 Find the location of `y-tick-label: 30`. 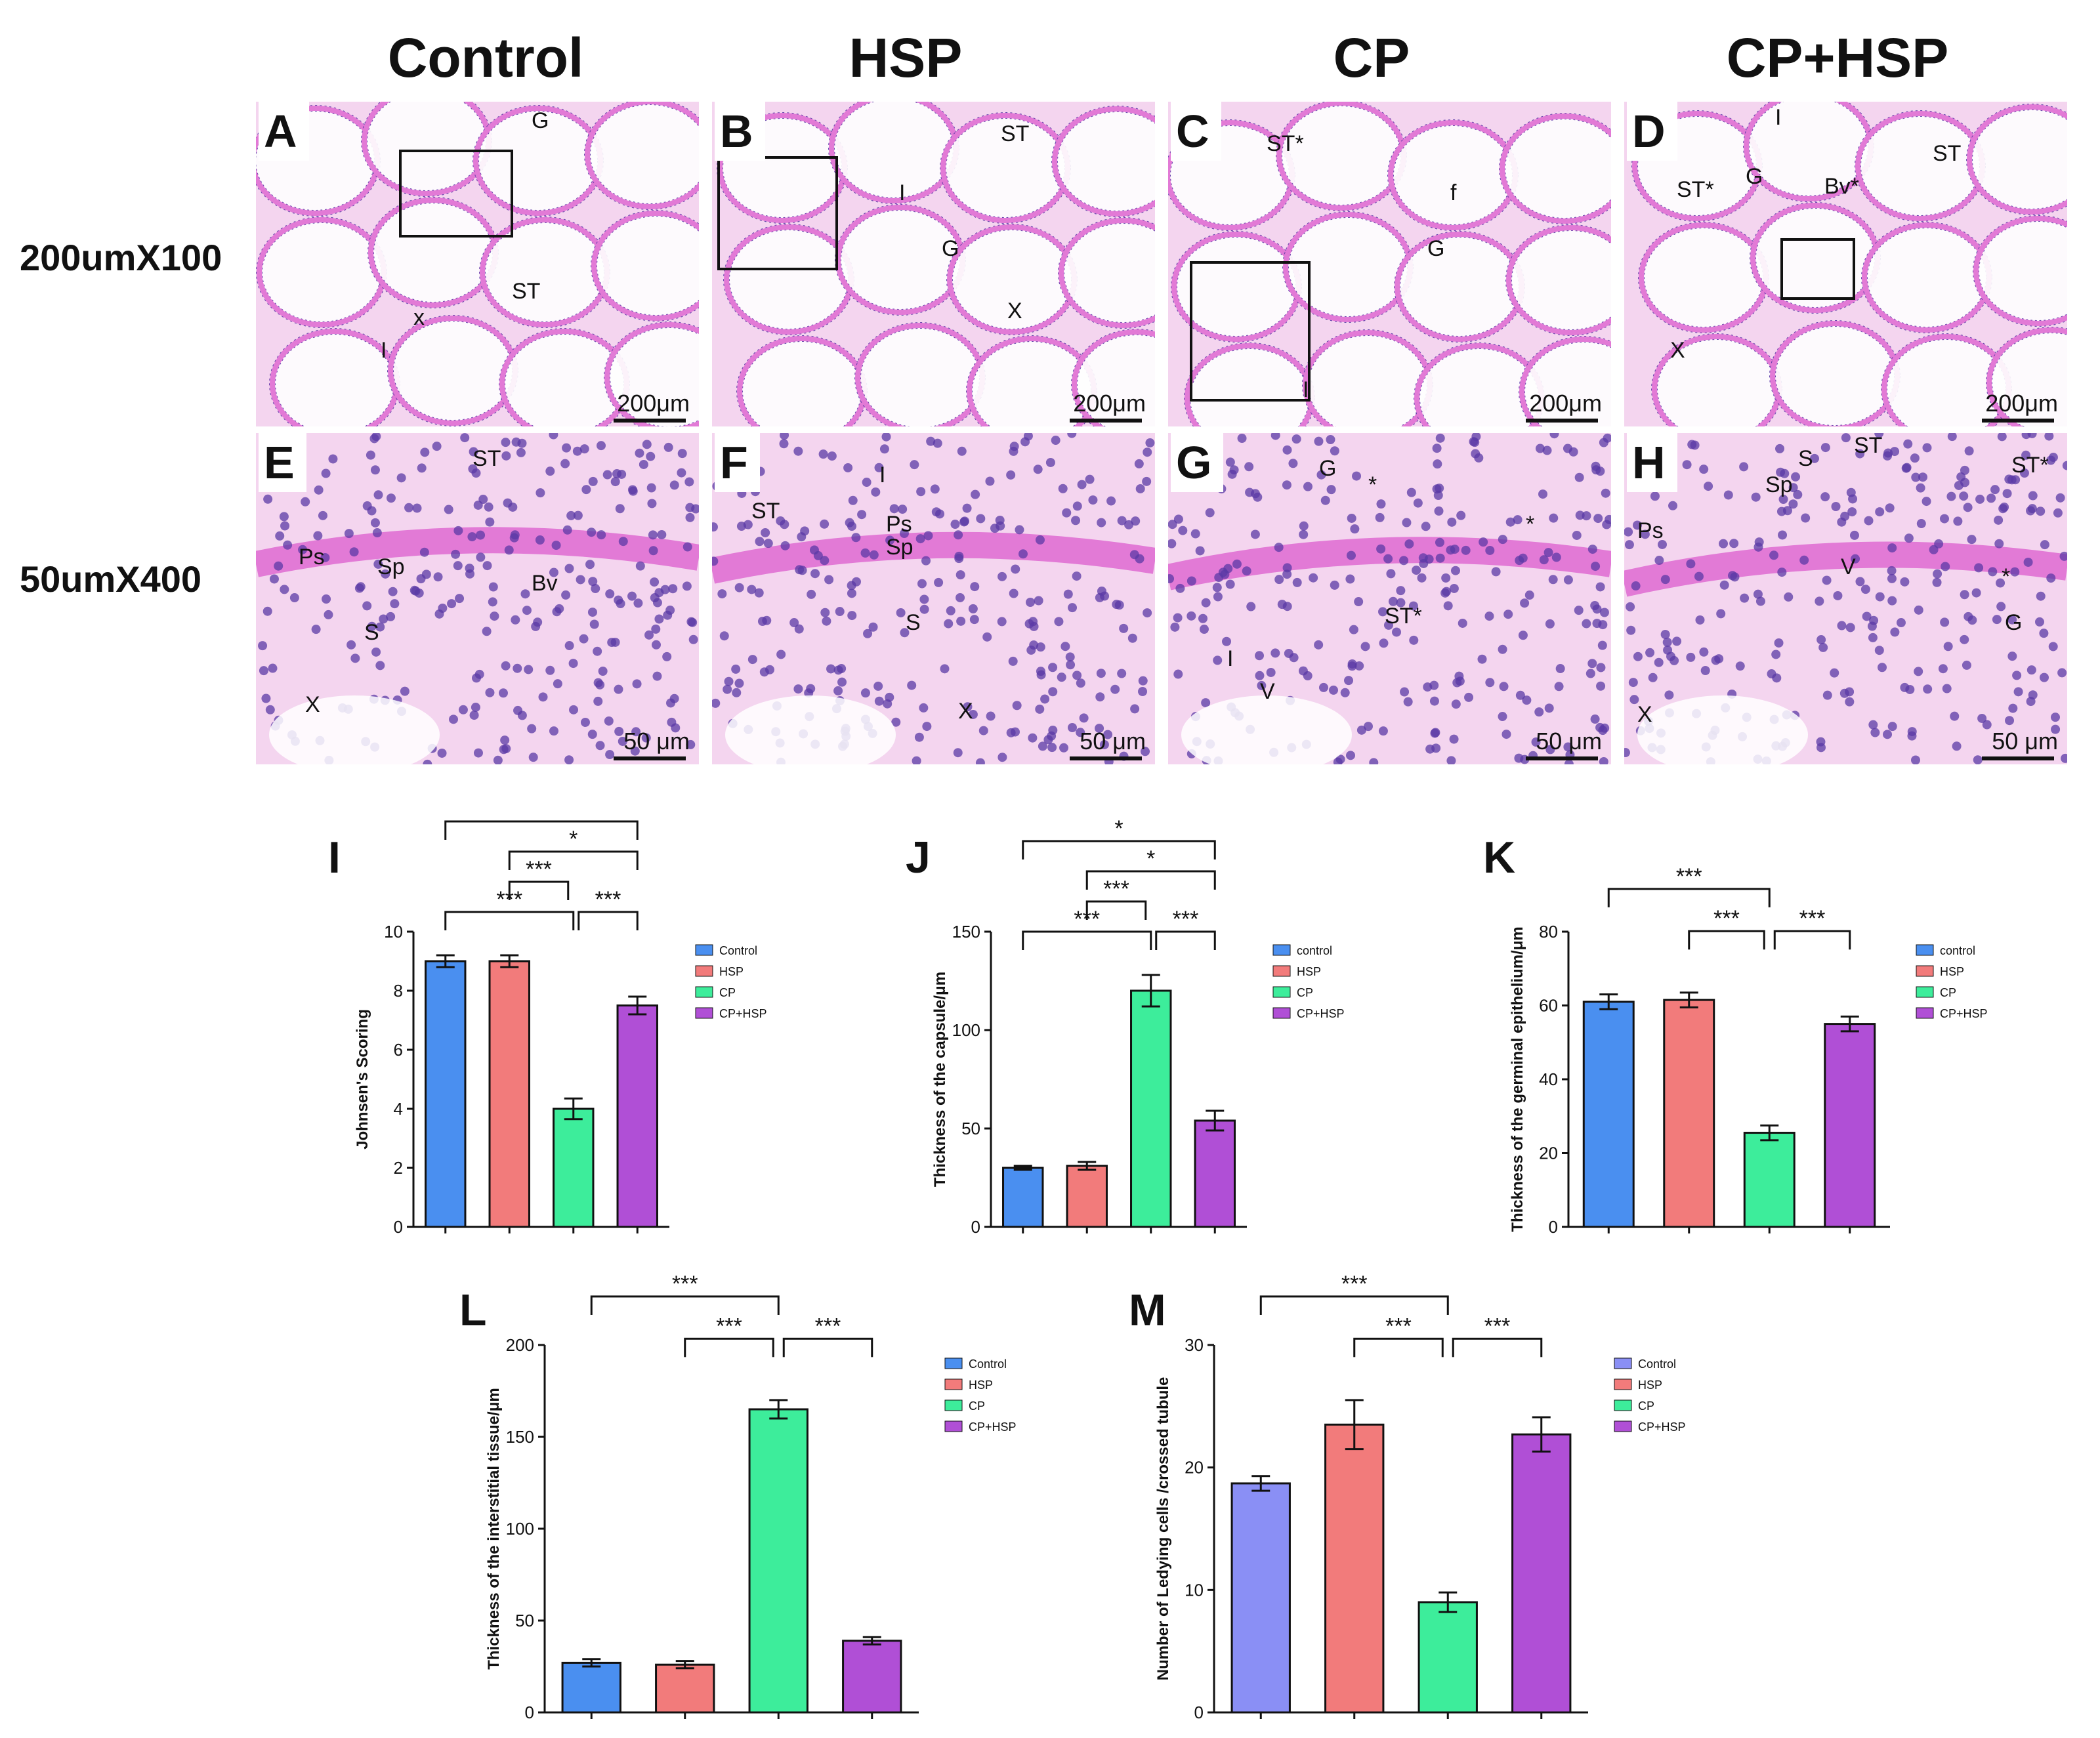

y-tick-label: 30 is located at coordinates (1194, 1345).